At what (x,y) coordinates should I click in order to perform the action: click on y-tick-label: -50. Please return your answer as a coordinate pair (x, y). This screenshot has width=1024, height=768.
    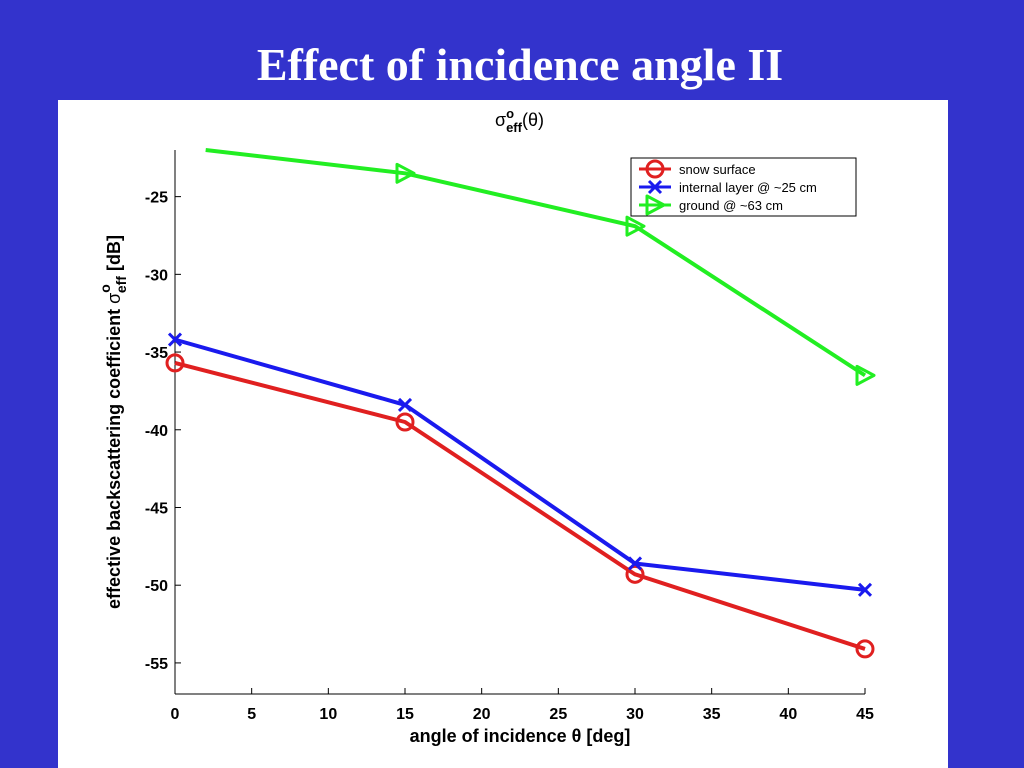
    Looking at the image, I should click on (156, 586).